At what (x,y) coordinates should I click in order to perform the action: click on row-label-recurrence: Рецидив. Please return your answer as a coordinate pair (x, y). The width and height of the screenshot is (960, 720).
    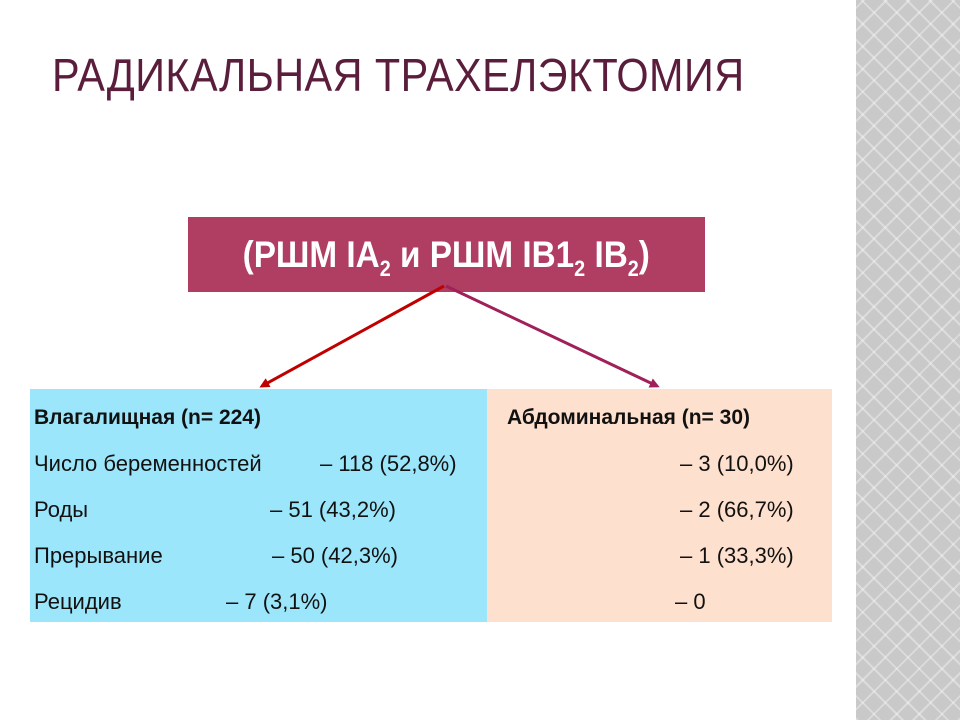
    Looking at the image, I should click on (78, 601).